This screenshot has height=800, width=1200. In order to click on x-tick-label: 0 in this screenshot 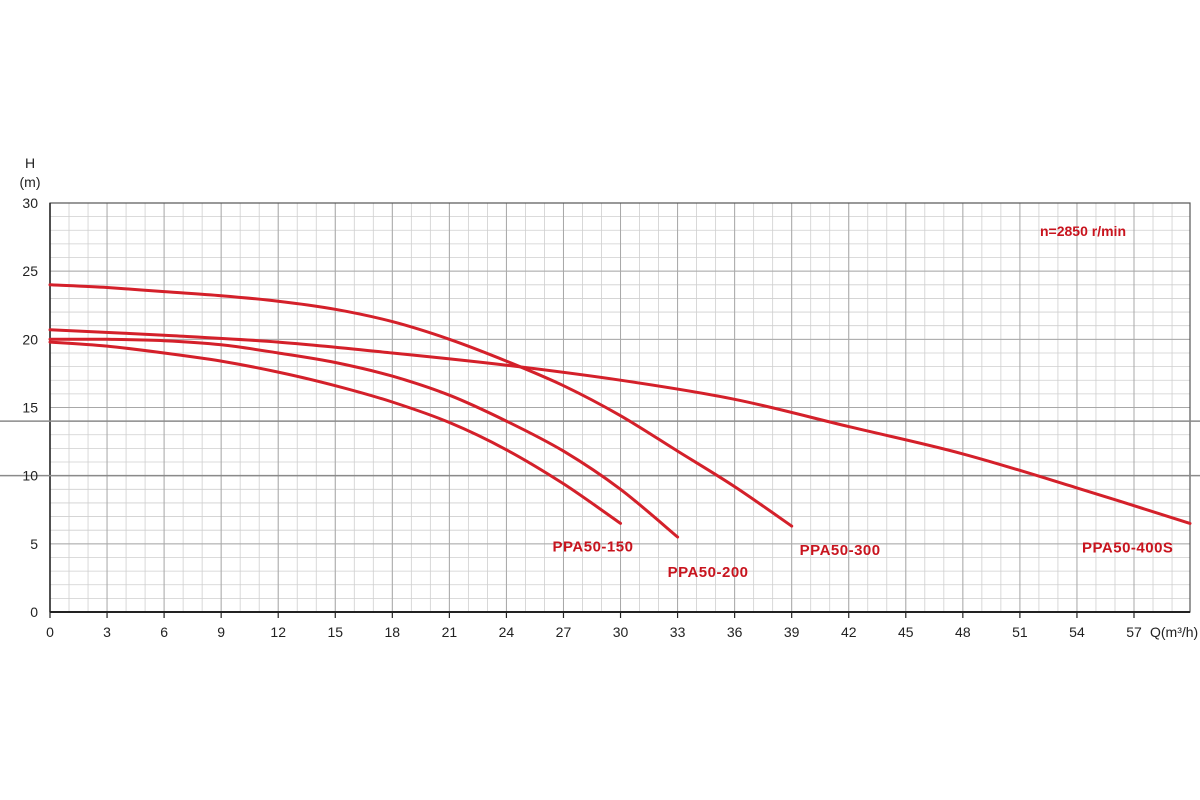, I will do `click(50, 632)`.